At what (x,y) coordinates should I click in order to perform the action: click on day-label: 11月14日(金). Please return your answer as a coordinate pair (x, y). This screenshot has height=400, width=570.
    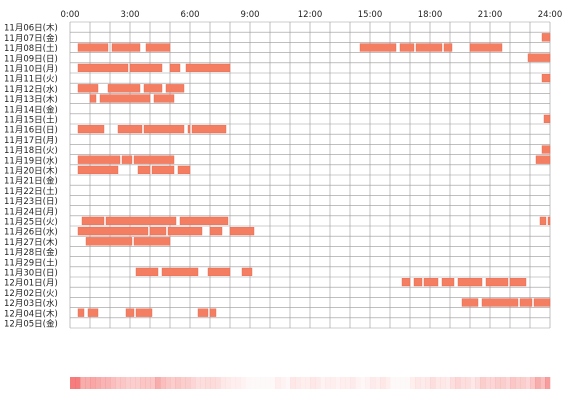
    Looking at the image, I should click on (31, 109).